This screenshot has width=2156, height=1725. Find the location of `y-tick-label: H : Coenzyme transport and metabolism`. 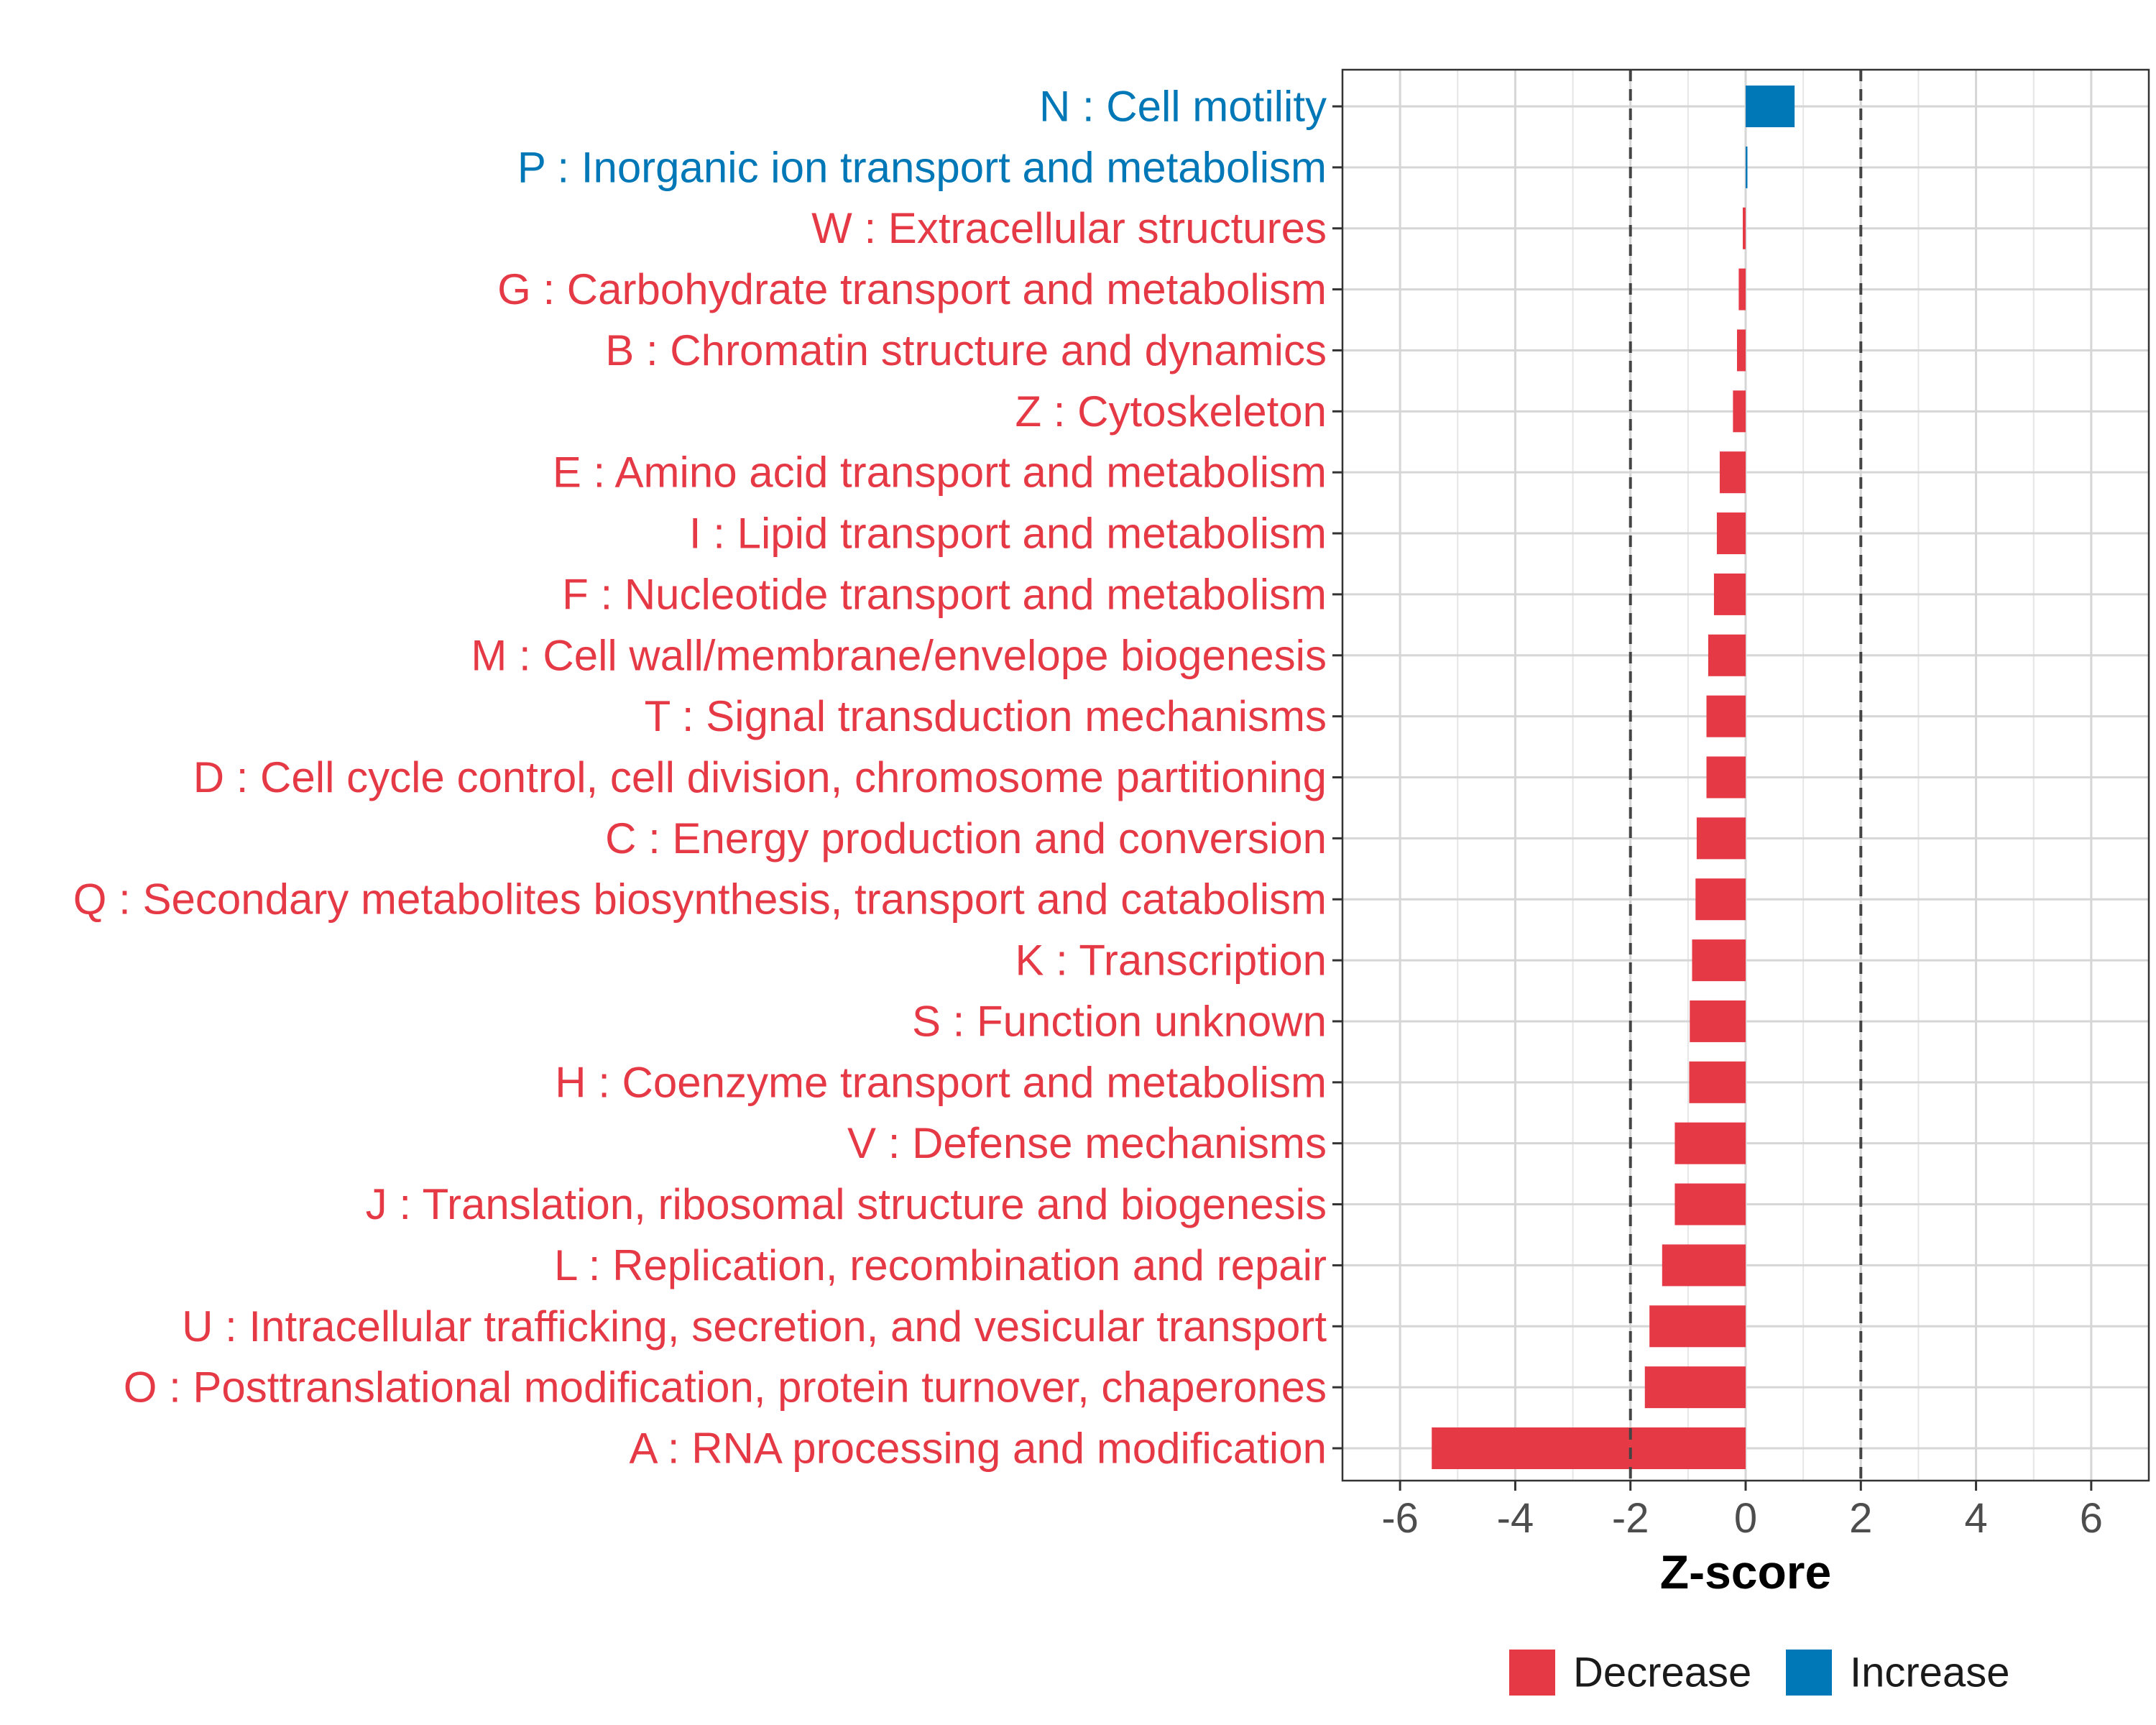

y-tick-label: H : Coenzyme transport and metabolism is located at coordinates (941, 1082).